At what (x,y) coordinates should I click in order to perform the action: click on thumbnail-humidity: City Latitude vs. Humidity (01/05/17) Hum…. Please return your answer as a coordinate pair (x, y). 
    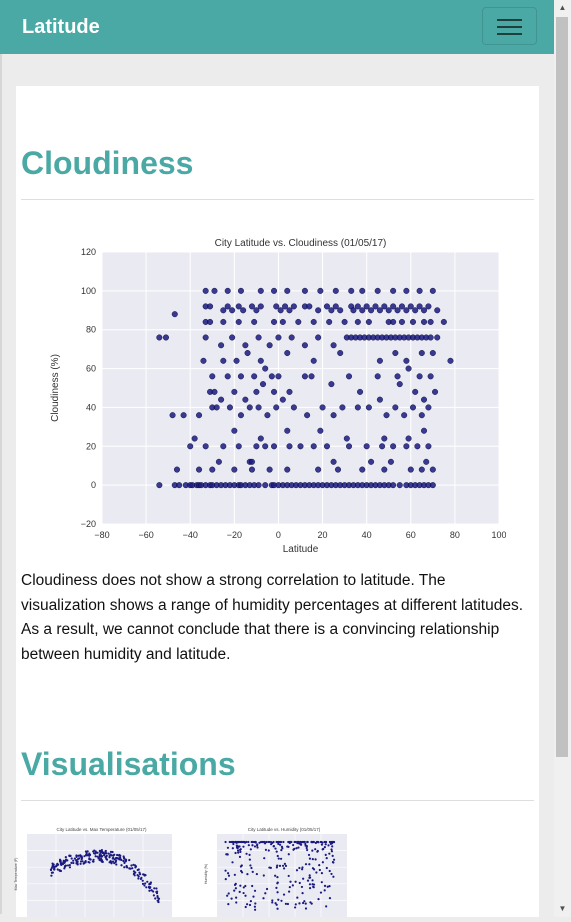
    Looking at the image, I should click on (276, 872).